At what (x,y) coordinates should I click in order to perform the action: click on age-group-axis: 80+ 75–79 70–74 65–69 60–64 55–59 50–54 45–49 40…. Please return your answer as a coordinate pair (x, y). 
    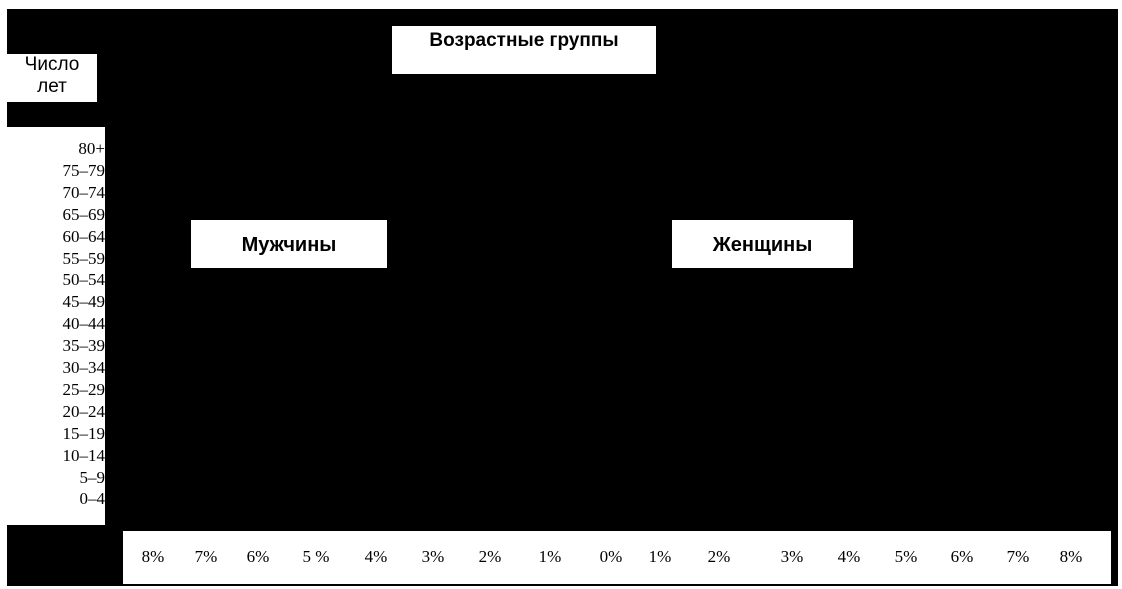
    Looking at the image, I should click on (56, 326).